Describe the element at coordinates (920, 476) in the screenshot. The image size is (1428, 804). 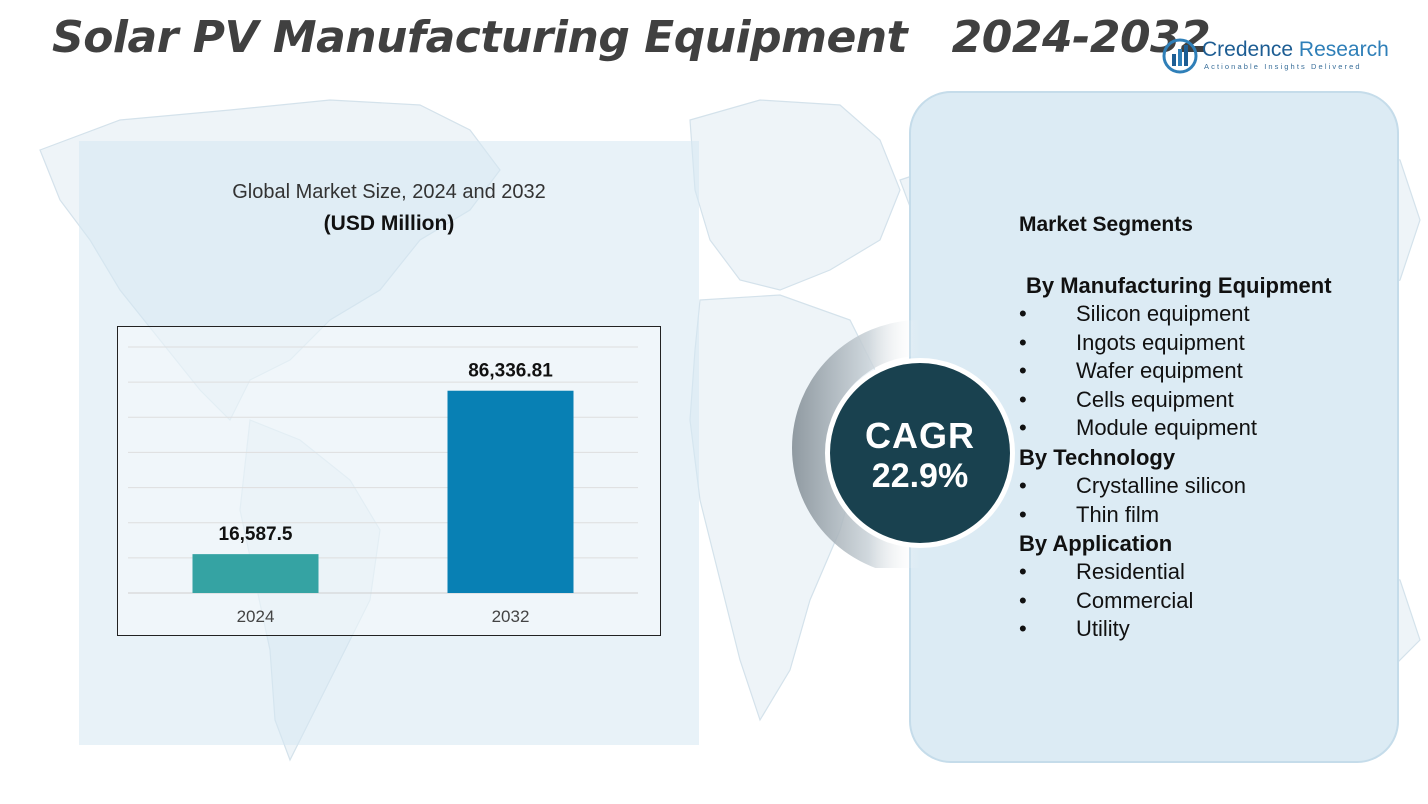
I see `cagr-value: 22.9%` at that location.